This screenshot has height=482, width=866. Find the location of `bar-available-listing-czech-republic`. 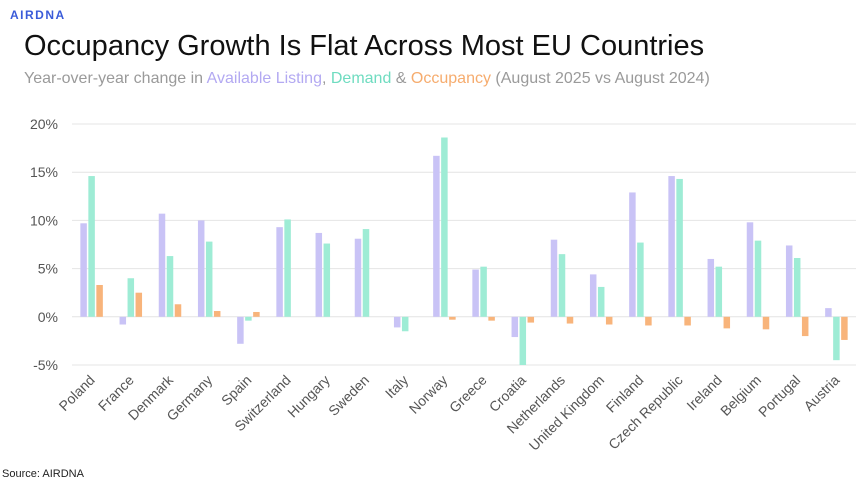

bar-available-listing-czech-republic is located at coordinates (671, 246).